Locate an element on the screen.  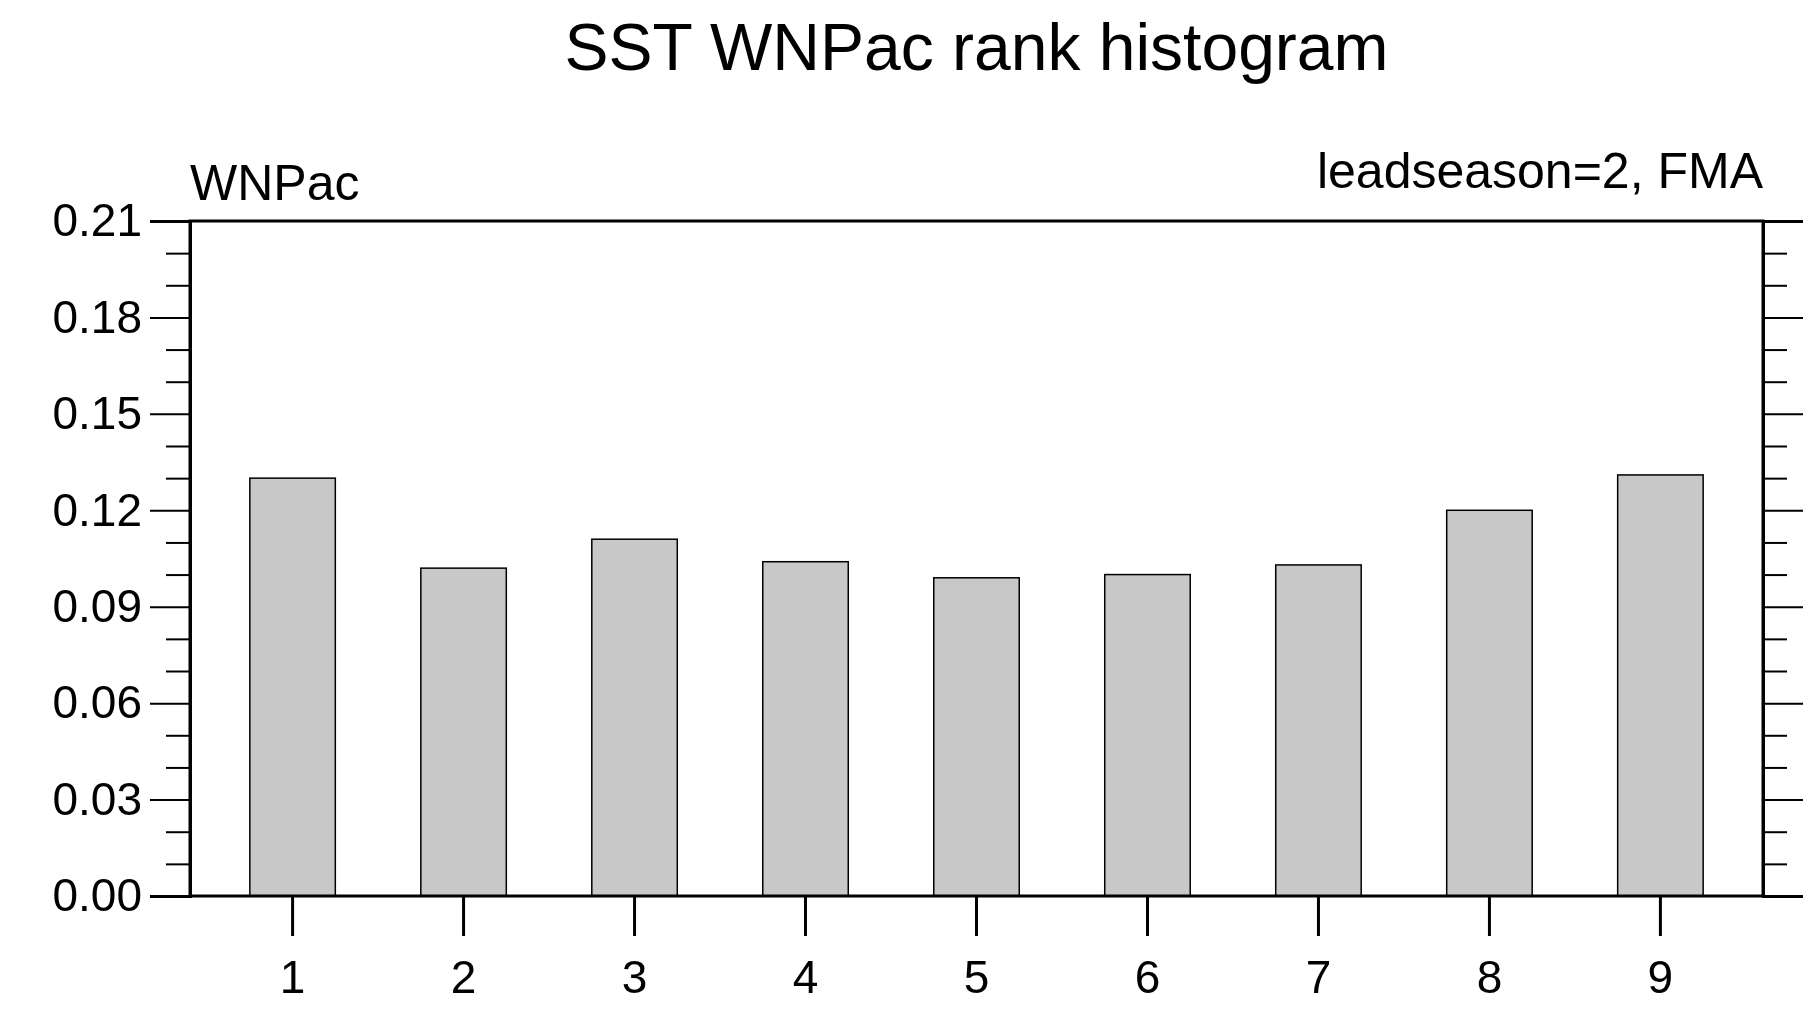
y-tick-label: 0.09 is located at coordinates (97, 605).